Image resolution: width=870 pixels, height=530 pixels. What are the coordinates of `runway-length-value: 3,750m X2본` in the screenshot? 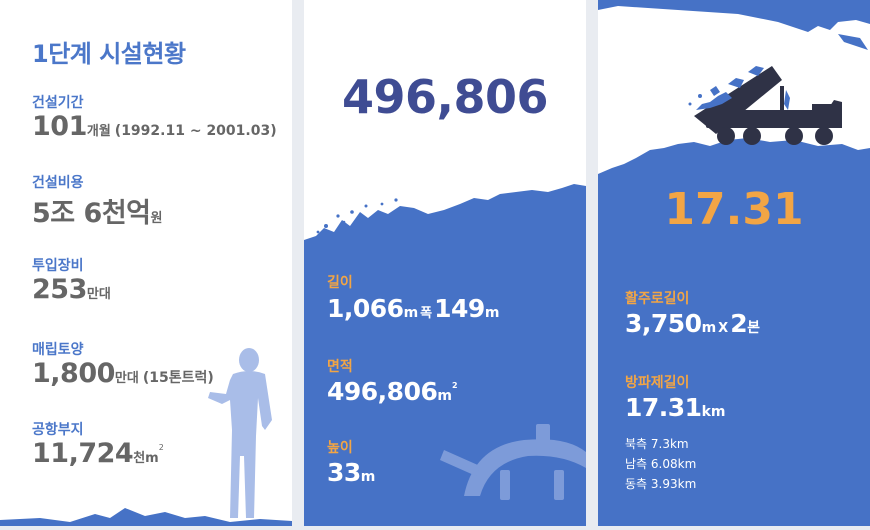 It's located at (692, 323).